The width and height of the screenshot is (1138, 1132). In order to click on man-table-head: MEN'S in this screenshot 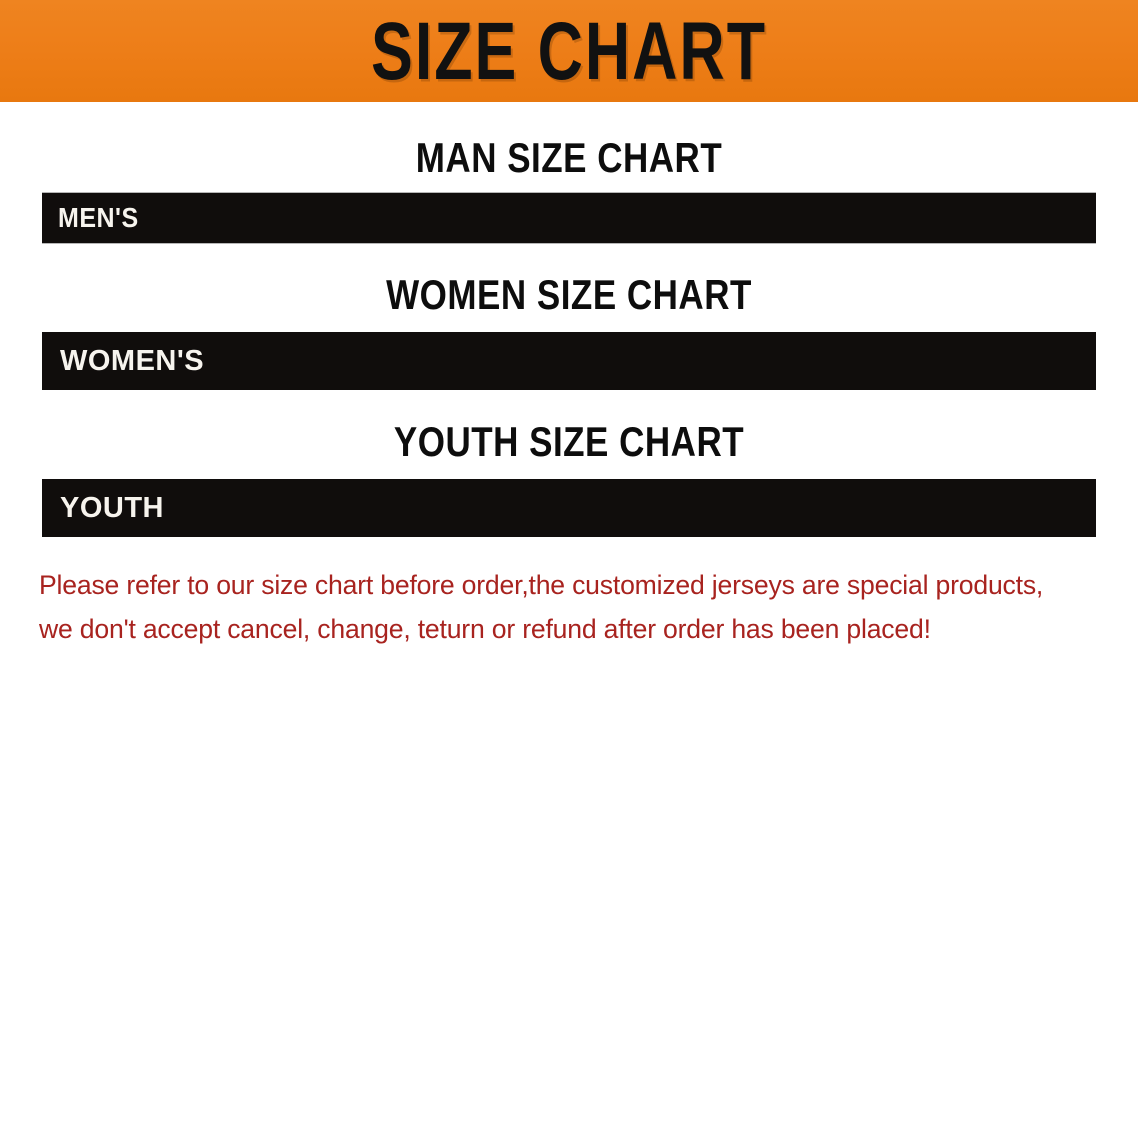, I will do `click(569, 218)`.